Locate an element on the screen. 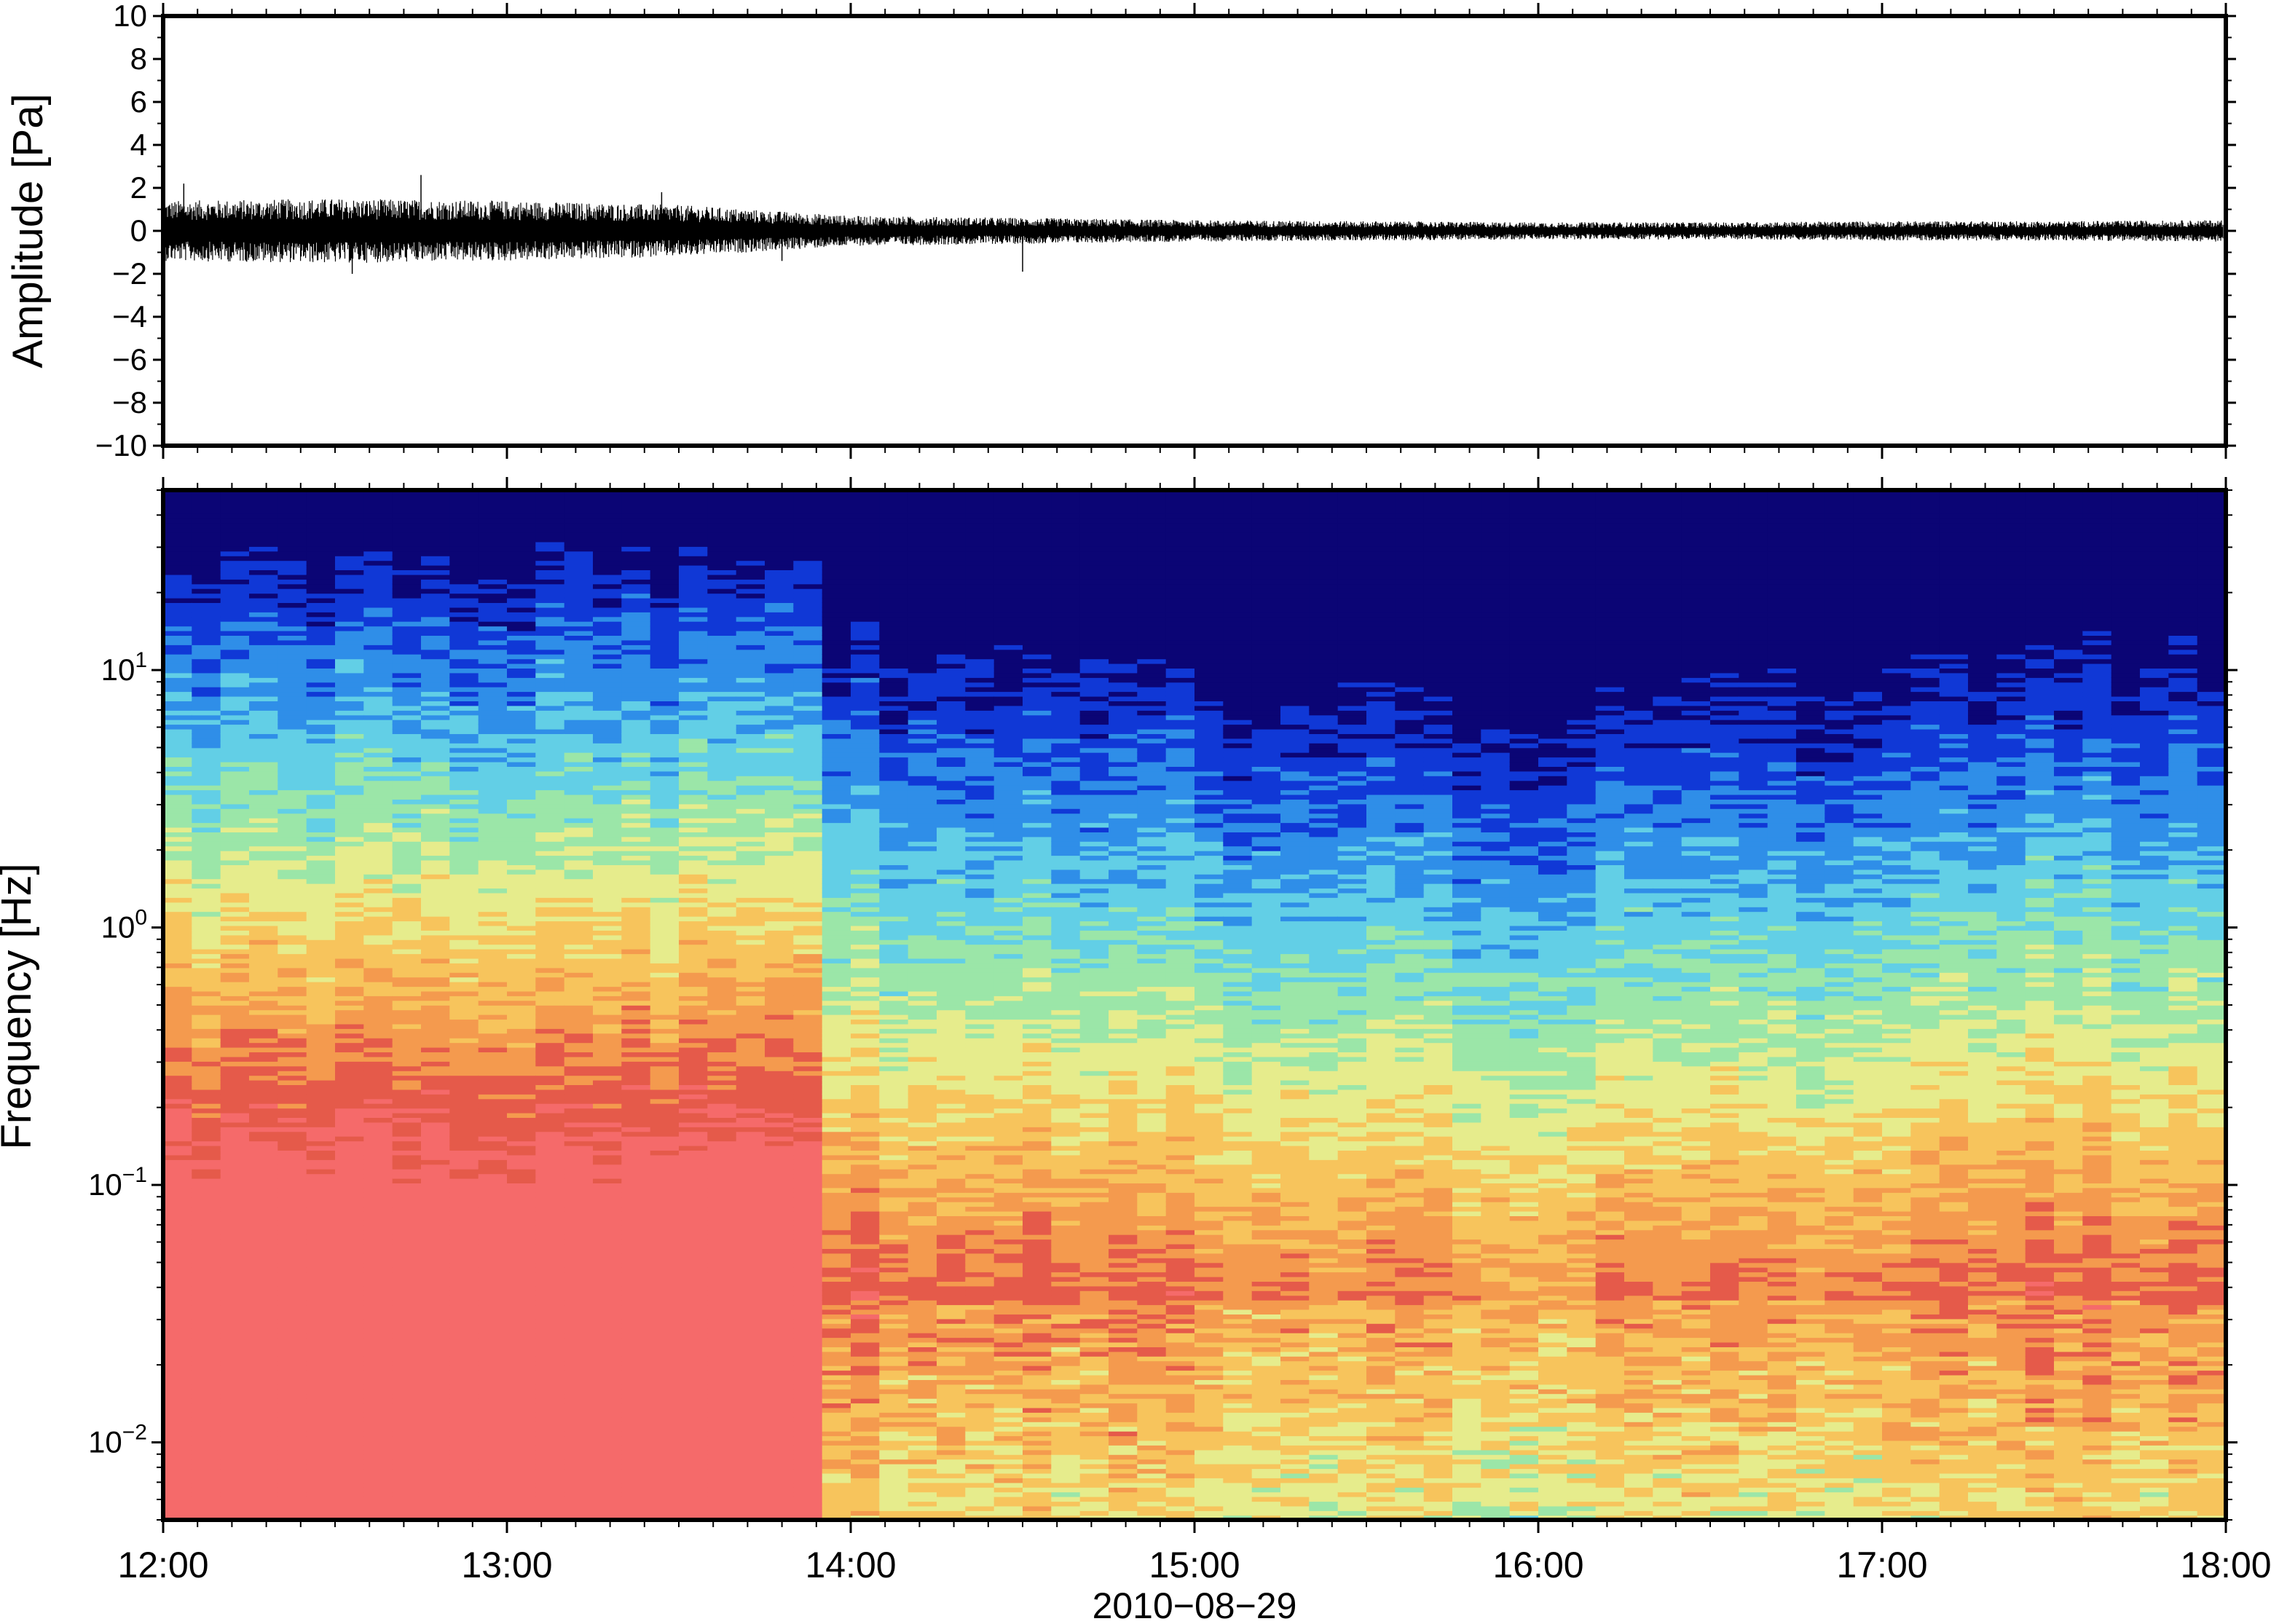 Image resolution: width=2271 pixels, height=1624 pixels. amplitude-tick-label: −4 is located at coordinates (129, 316).